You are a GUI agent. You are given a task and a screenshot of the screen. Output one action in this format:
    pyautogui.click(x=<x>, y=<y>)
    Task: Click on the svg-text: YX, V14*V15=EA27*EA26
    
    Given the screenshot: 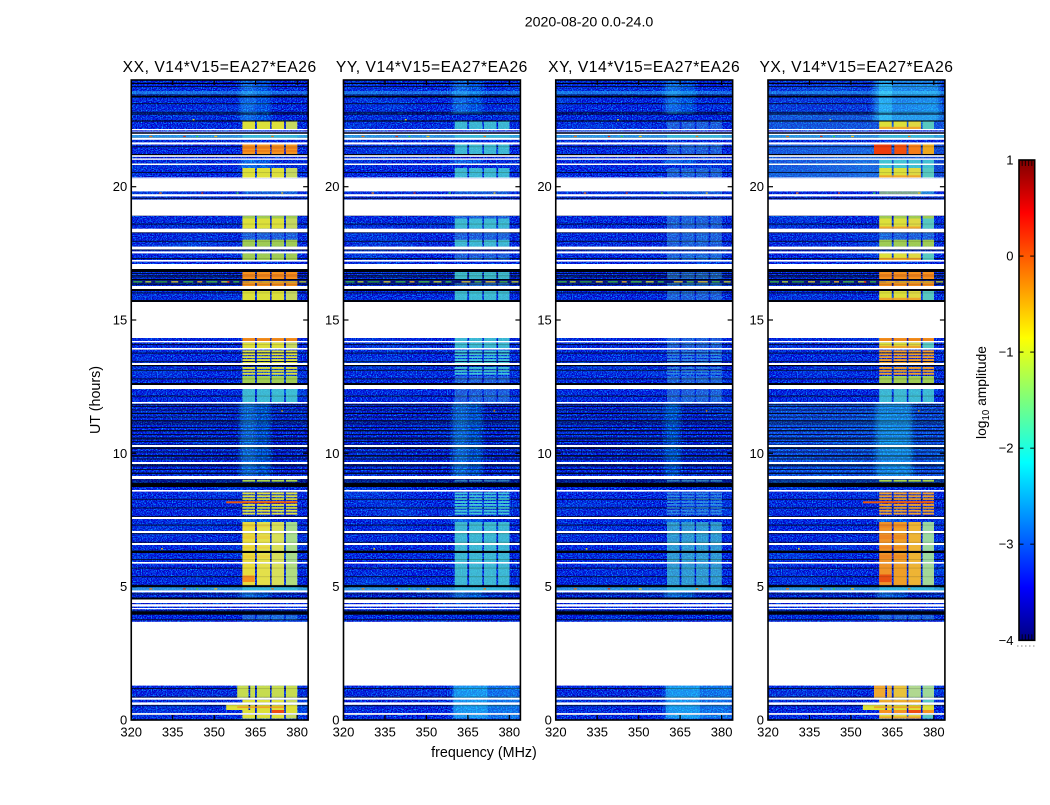 What is the action you would take?
    pyautogui.click(x=856, y=67)
    